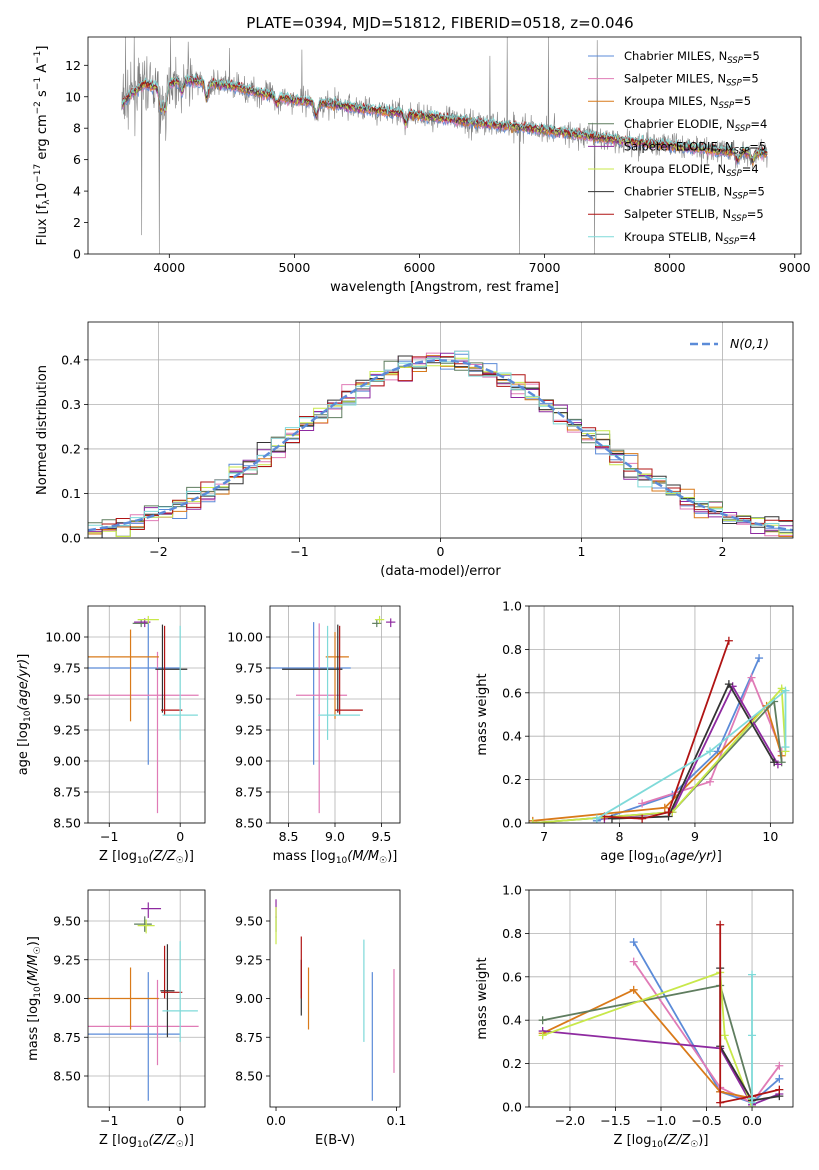  What do you see at coordinates (249, 823) in the screenshot?
I see `y-tick-label: 8.50` at bounding box center [249, 823].